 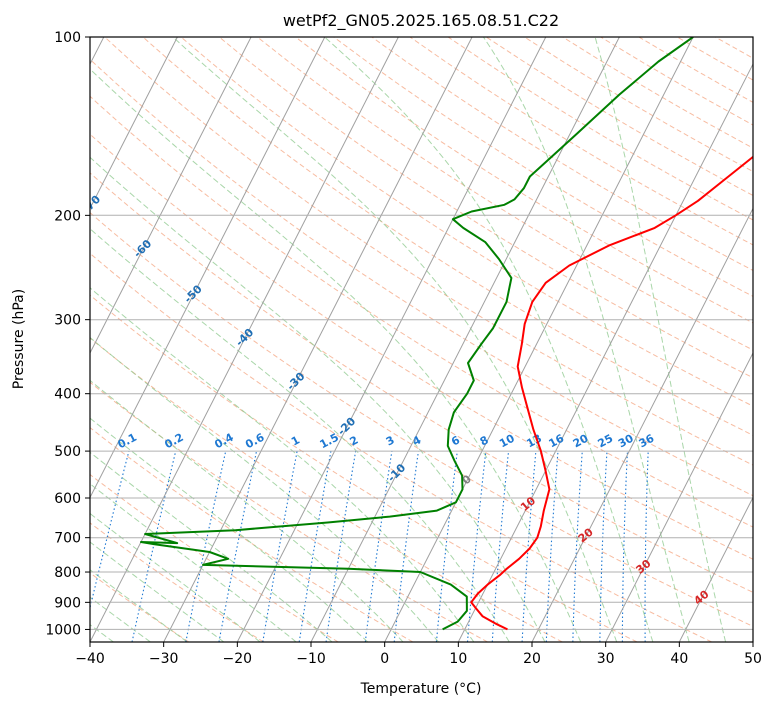 What do you see at coordinates (238, 659) in the screenshot?
I see `x-tick-label: −20` at bounding box center [238, 659].